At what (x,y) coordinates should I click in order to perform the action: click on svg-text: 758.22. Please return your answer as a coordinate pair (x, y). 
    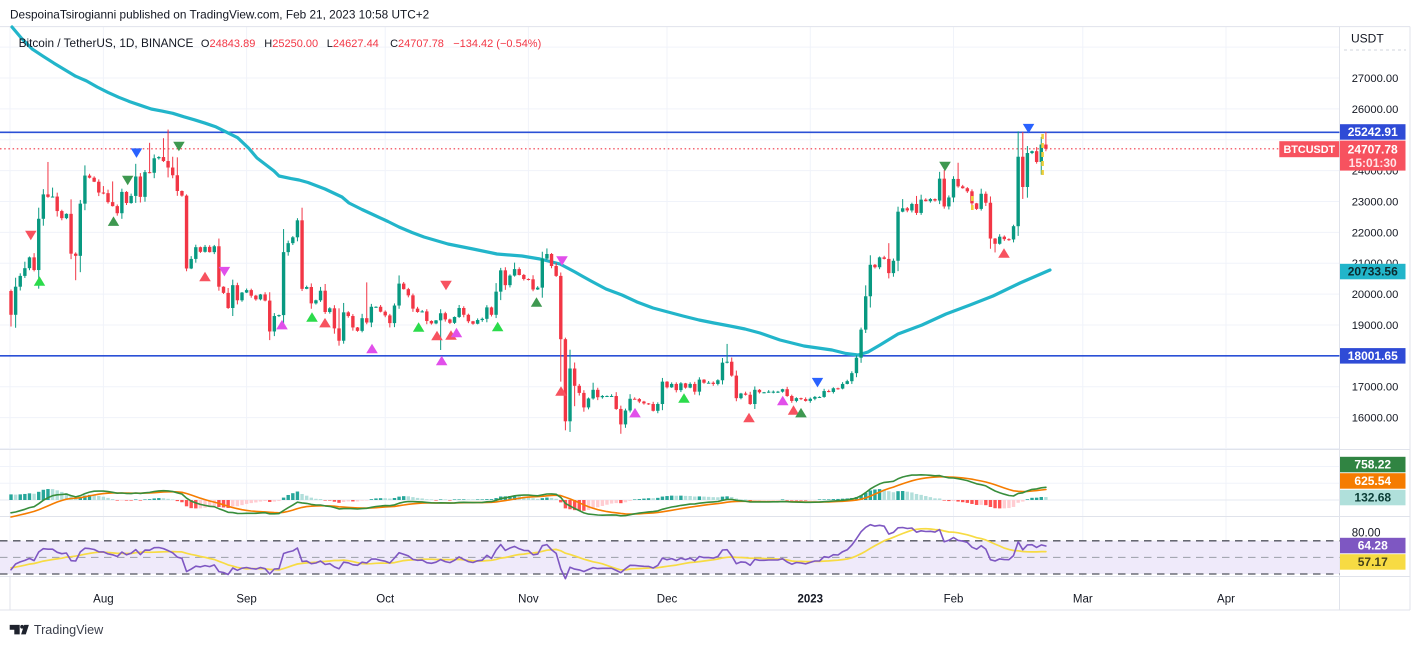
    Looking at the image, I should click on (1372, 465).